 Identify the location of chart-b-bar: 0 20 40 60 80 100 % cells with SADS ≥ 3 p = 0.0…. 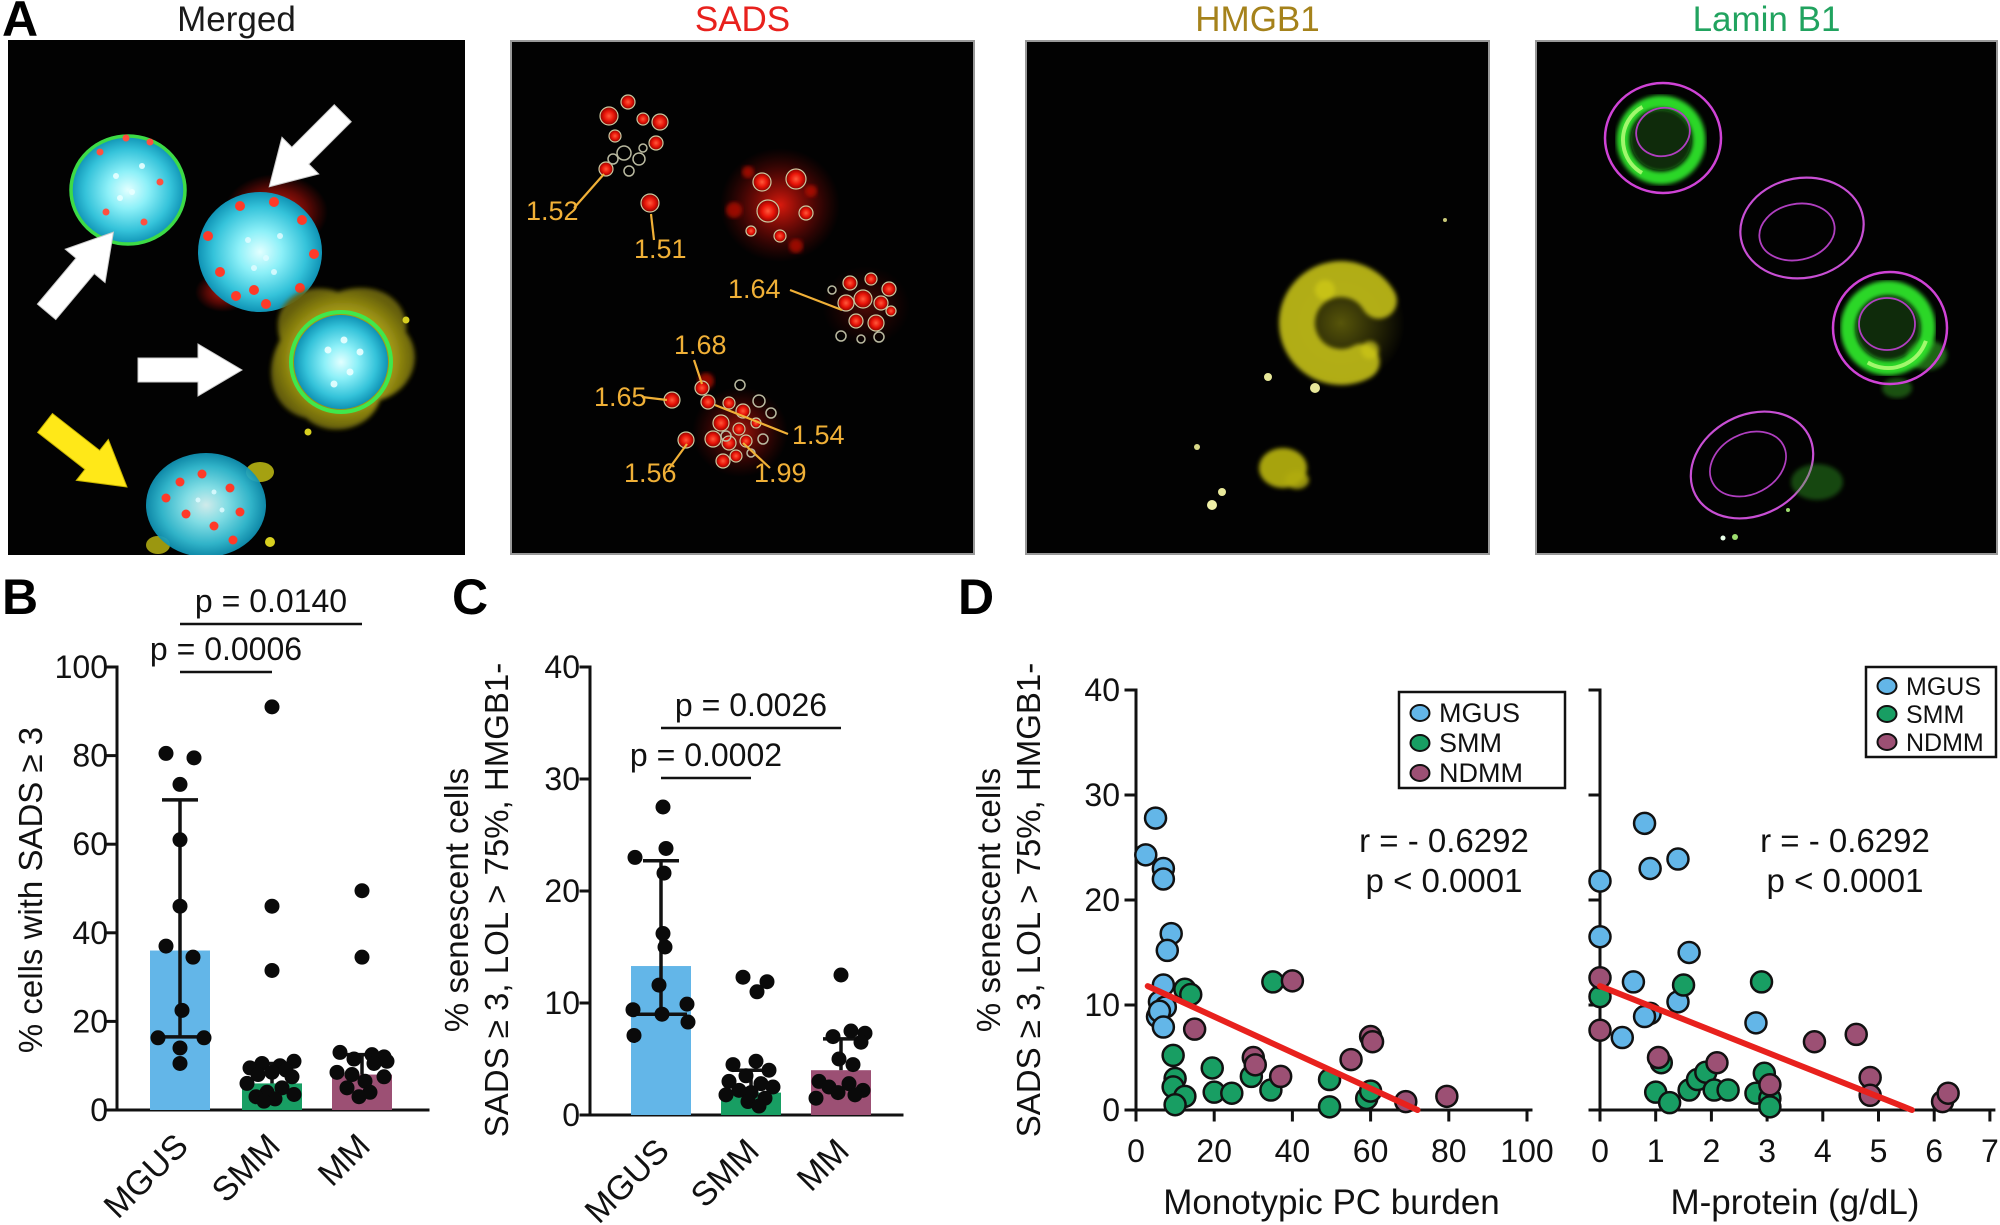
(221, 904).